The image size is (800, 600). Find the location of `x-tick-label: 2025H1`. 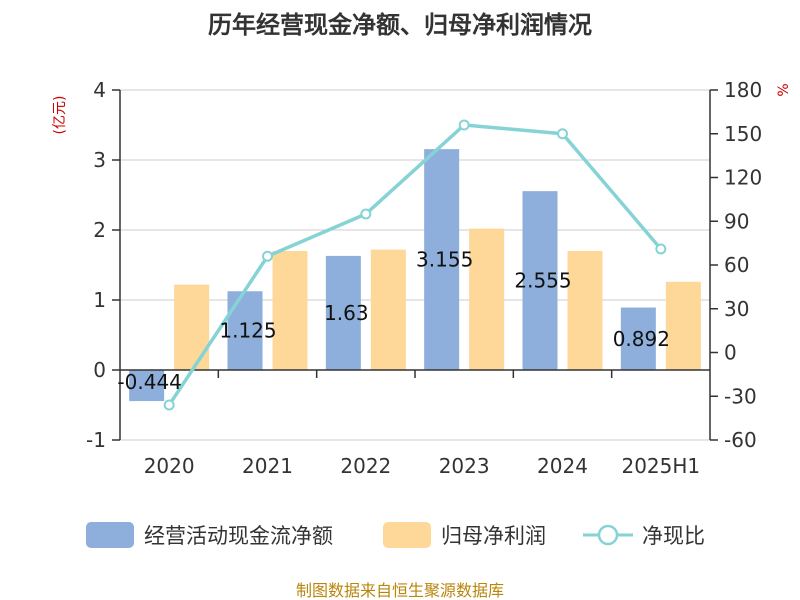

x-tick-label: 2025H1 is located at coordinates (660, 466).